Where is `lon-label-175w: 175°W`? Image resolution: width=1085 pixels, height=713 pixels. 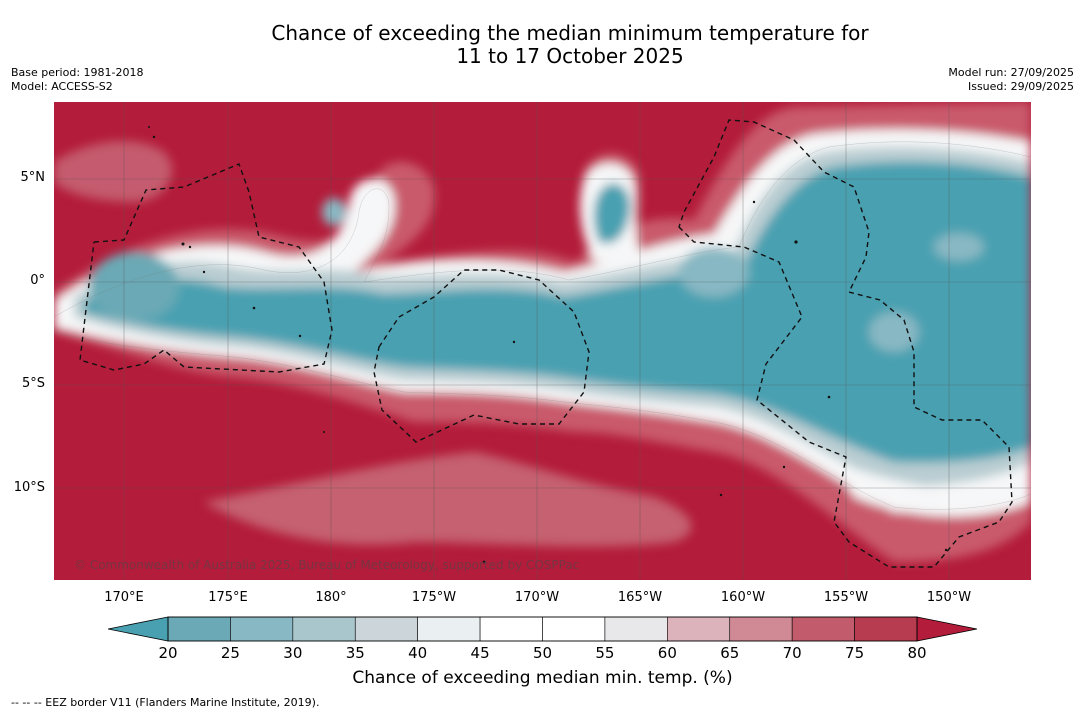
lon-label-175w: 175°W is located at coordinates (434, 597).